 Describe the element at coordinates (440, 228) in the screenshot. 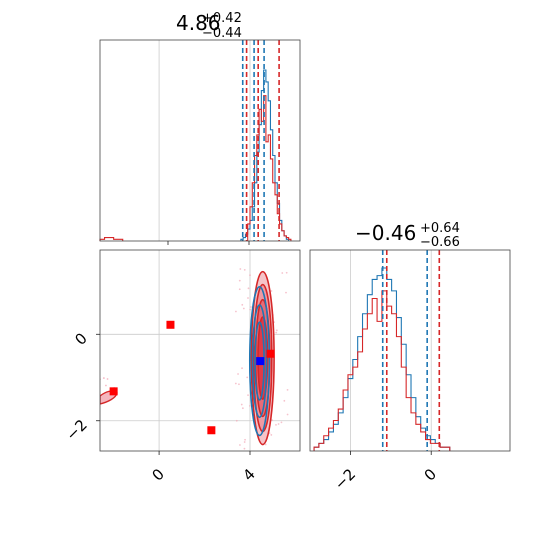

I see `bottom-right-title-plus: +0.64` at that location.